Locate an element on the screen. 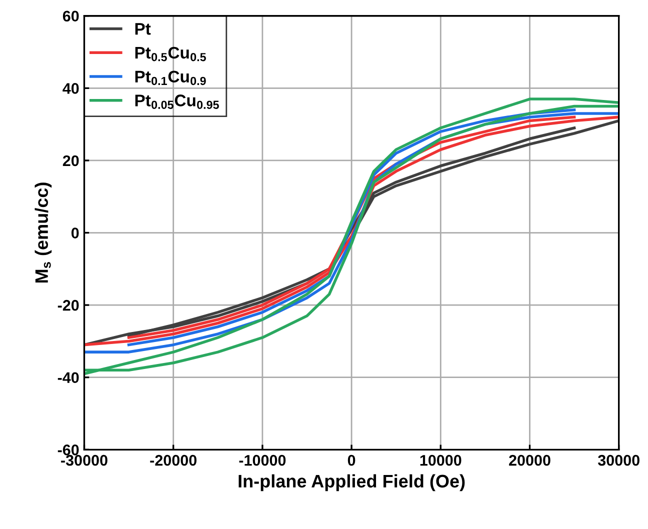 The height and width of the screenshot is (529, 648). y-axis-title: M$_{s}$ (emu/cc) is located at coordinates (43, 232).